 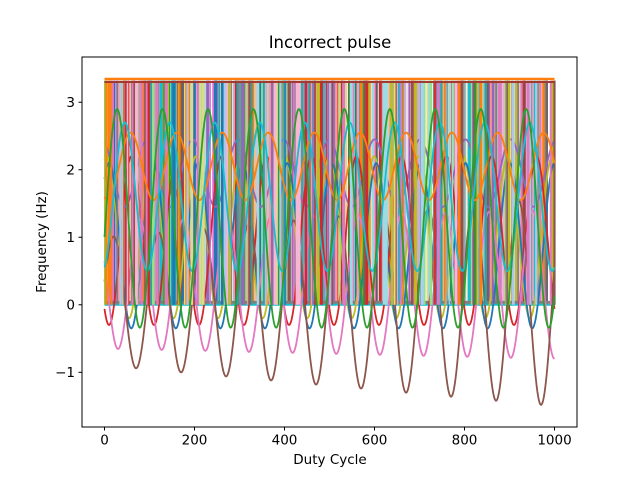 I want to click on x-tick-label: 0, so click(x=104, y=441).